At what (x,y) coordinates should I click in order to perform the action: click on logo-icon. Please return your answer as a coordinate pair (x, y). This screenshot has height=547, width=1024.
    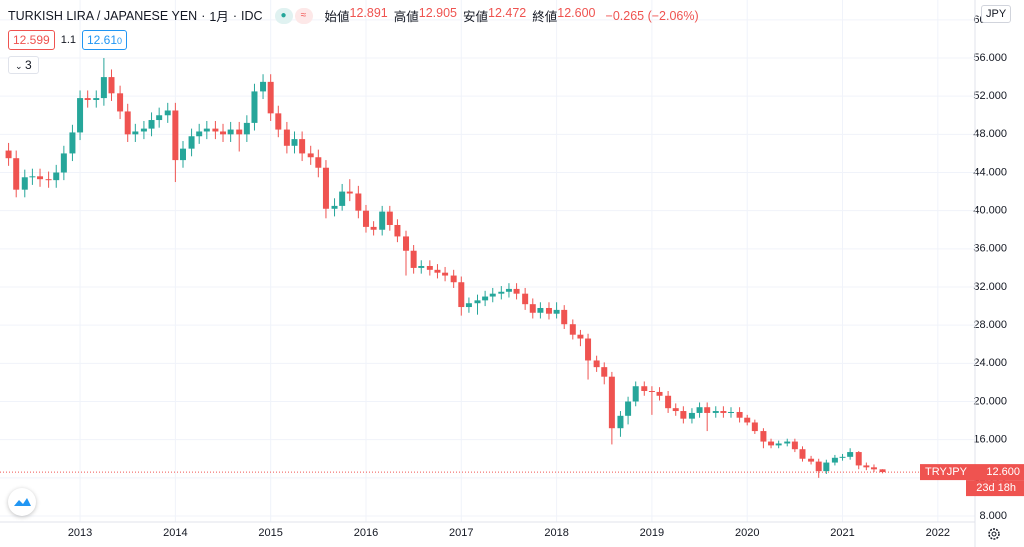
    Looking at the image, I should click on (22, 502).